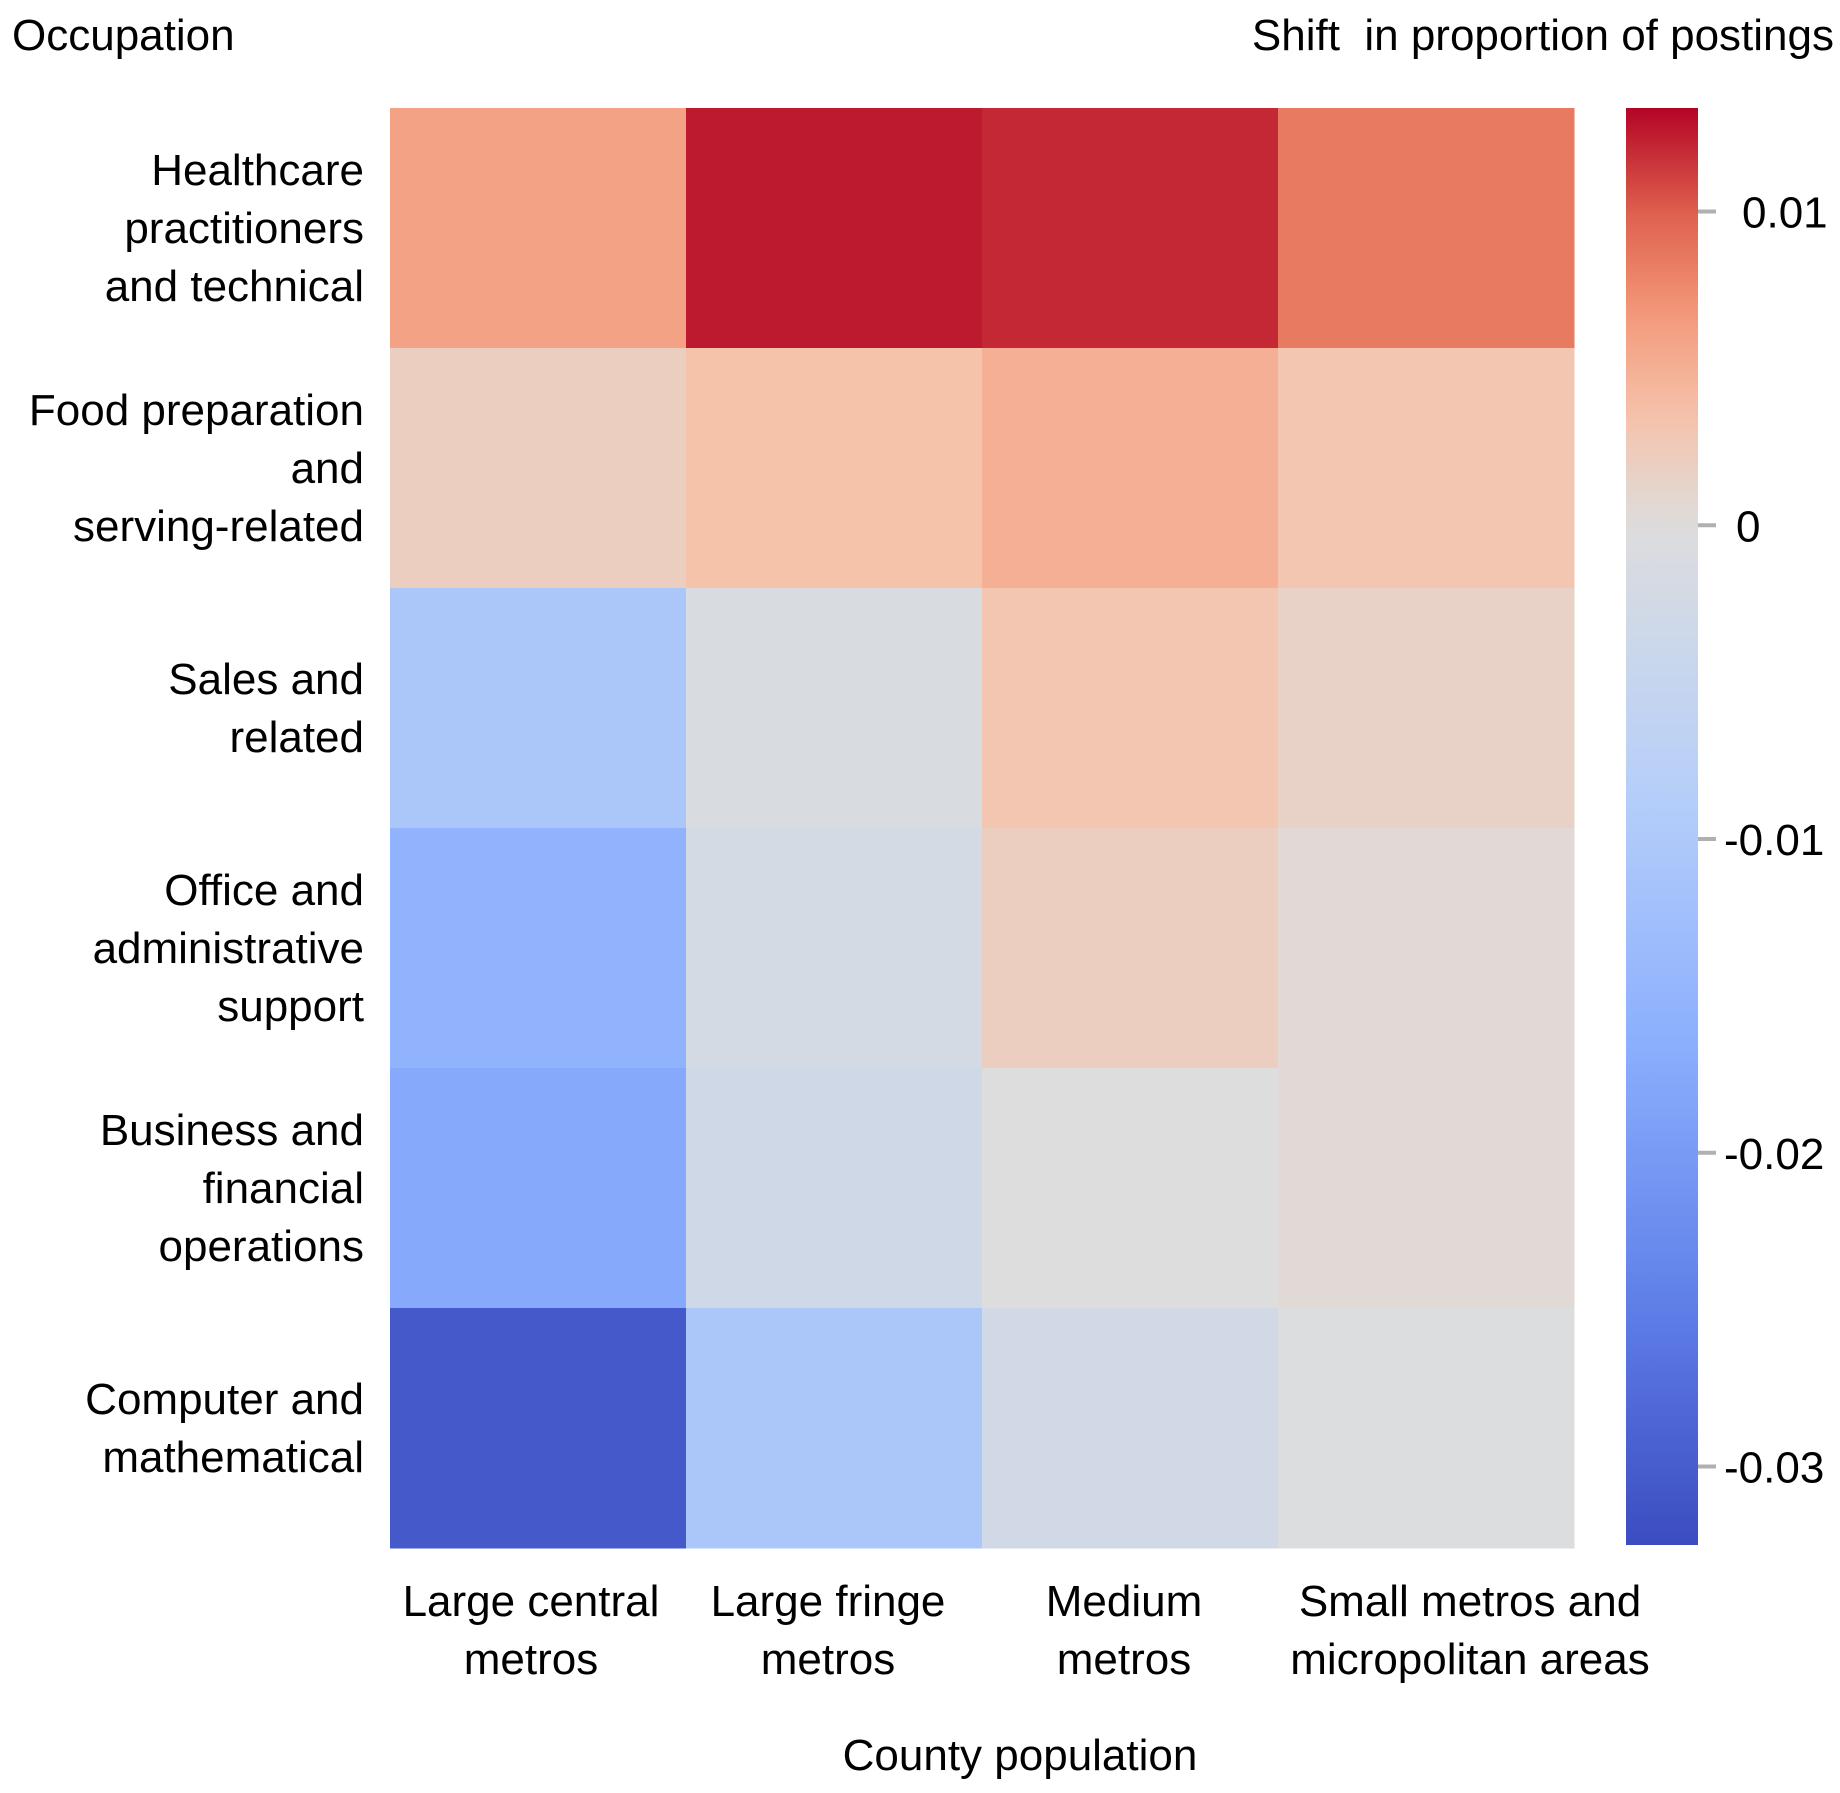  Describe the element at coordinates (1774, 1154) in the screenshot. I see `colorbar-tick-label: -0.02` at that location.